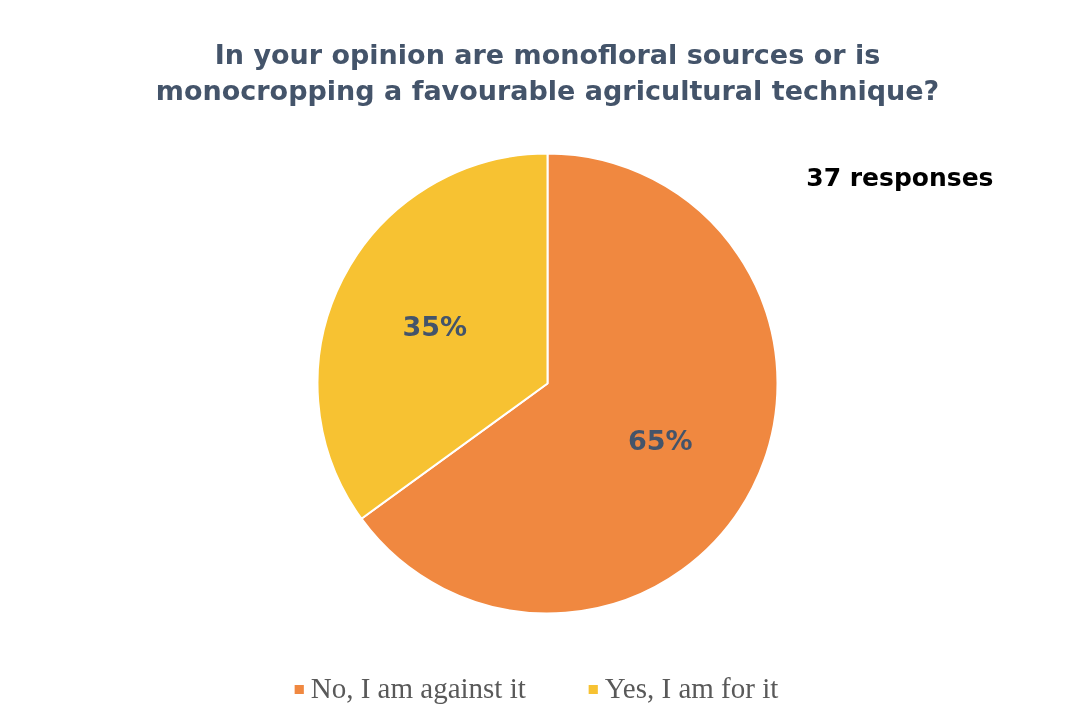 This screenshot has width=1075, height=720. Describe the element at coordinates (435, 326) in the screenshot. I see `data-label: 35%` at that location.